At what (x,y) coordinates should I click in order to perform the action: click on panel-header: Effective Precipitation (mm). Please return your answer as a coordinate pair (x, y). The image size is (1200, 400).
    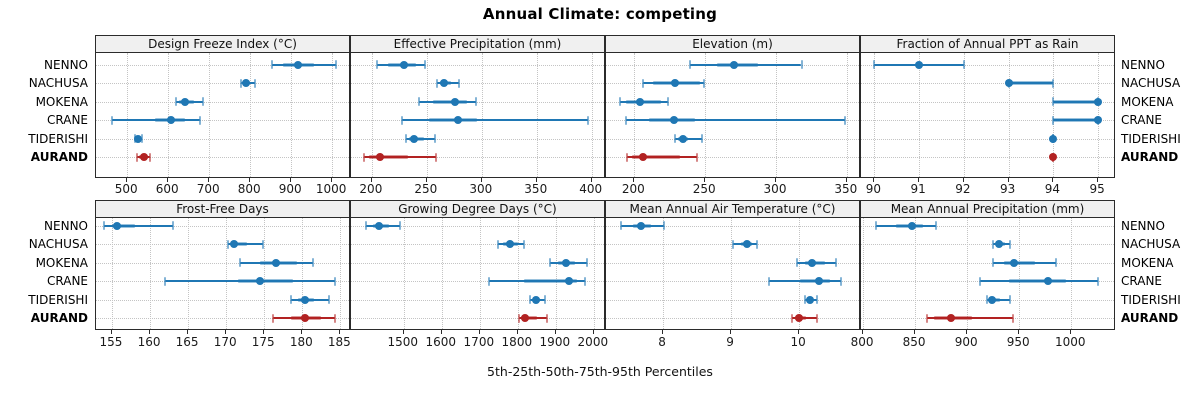
    Looking at the image, I should click on (477, 44).